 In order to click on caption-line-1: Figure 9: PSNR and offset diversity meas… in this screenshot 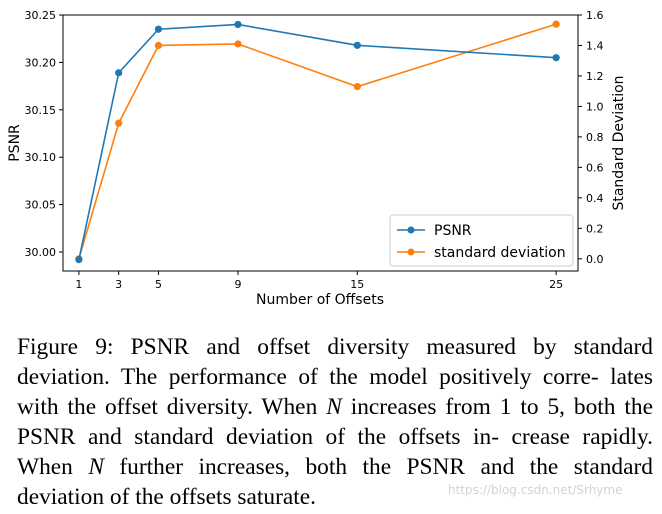, I will do `click(335, 347)`.